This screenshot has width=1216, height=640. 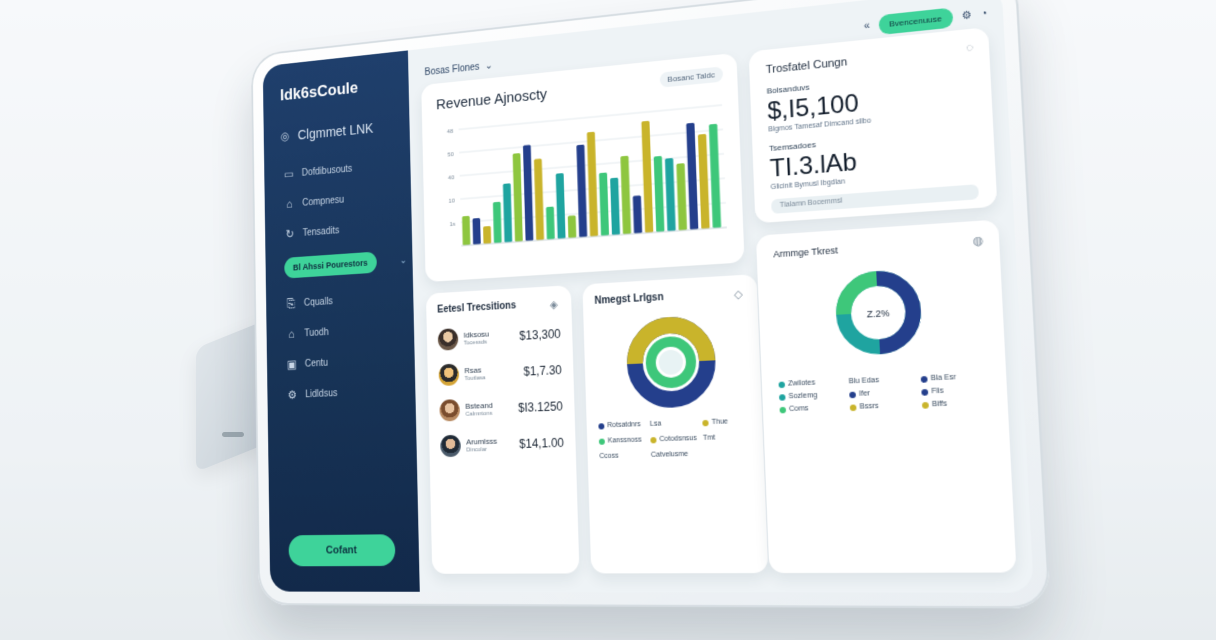 What do you see at coordinates (477, 308) in the screenshot?
I see `transactions-title: Eetesl Trecsitions` at bounding box center [477, 308].